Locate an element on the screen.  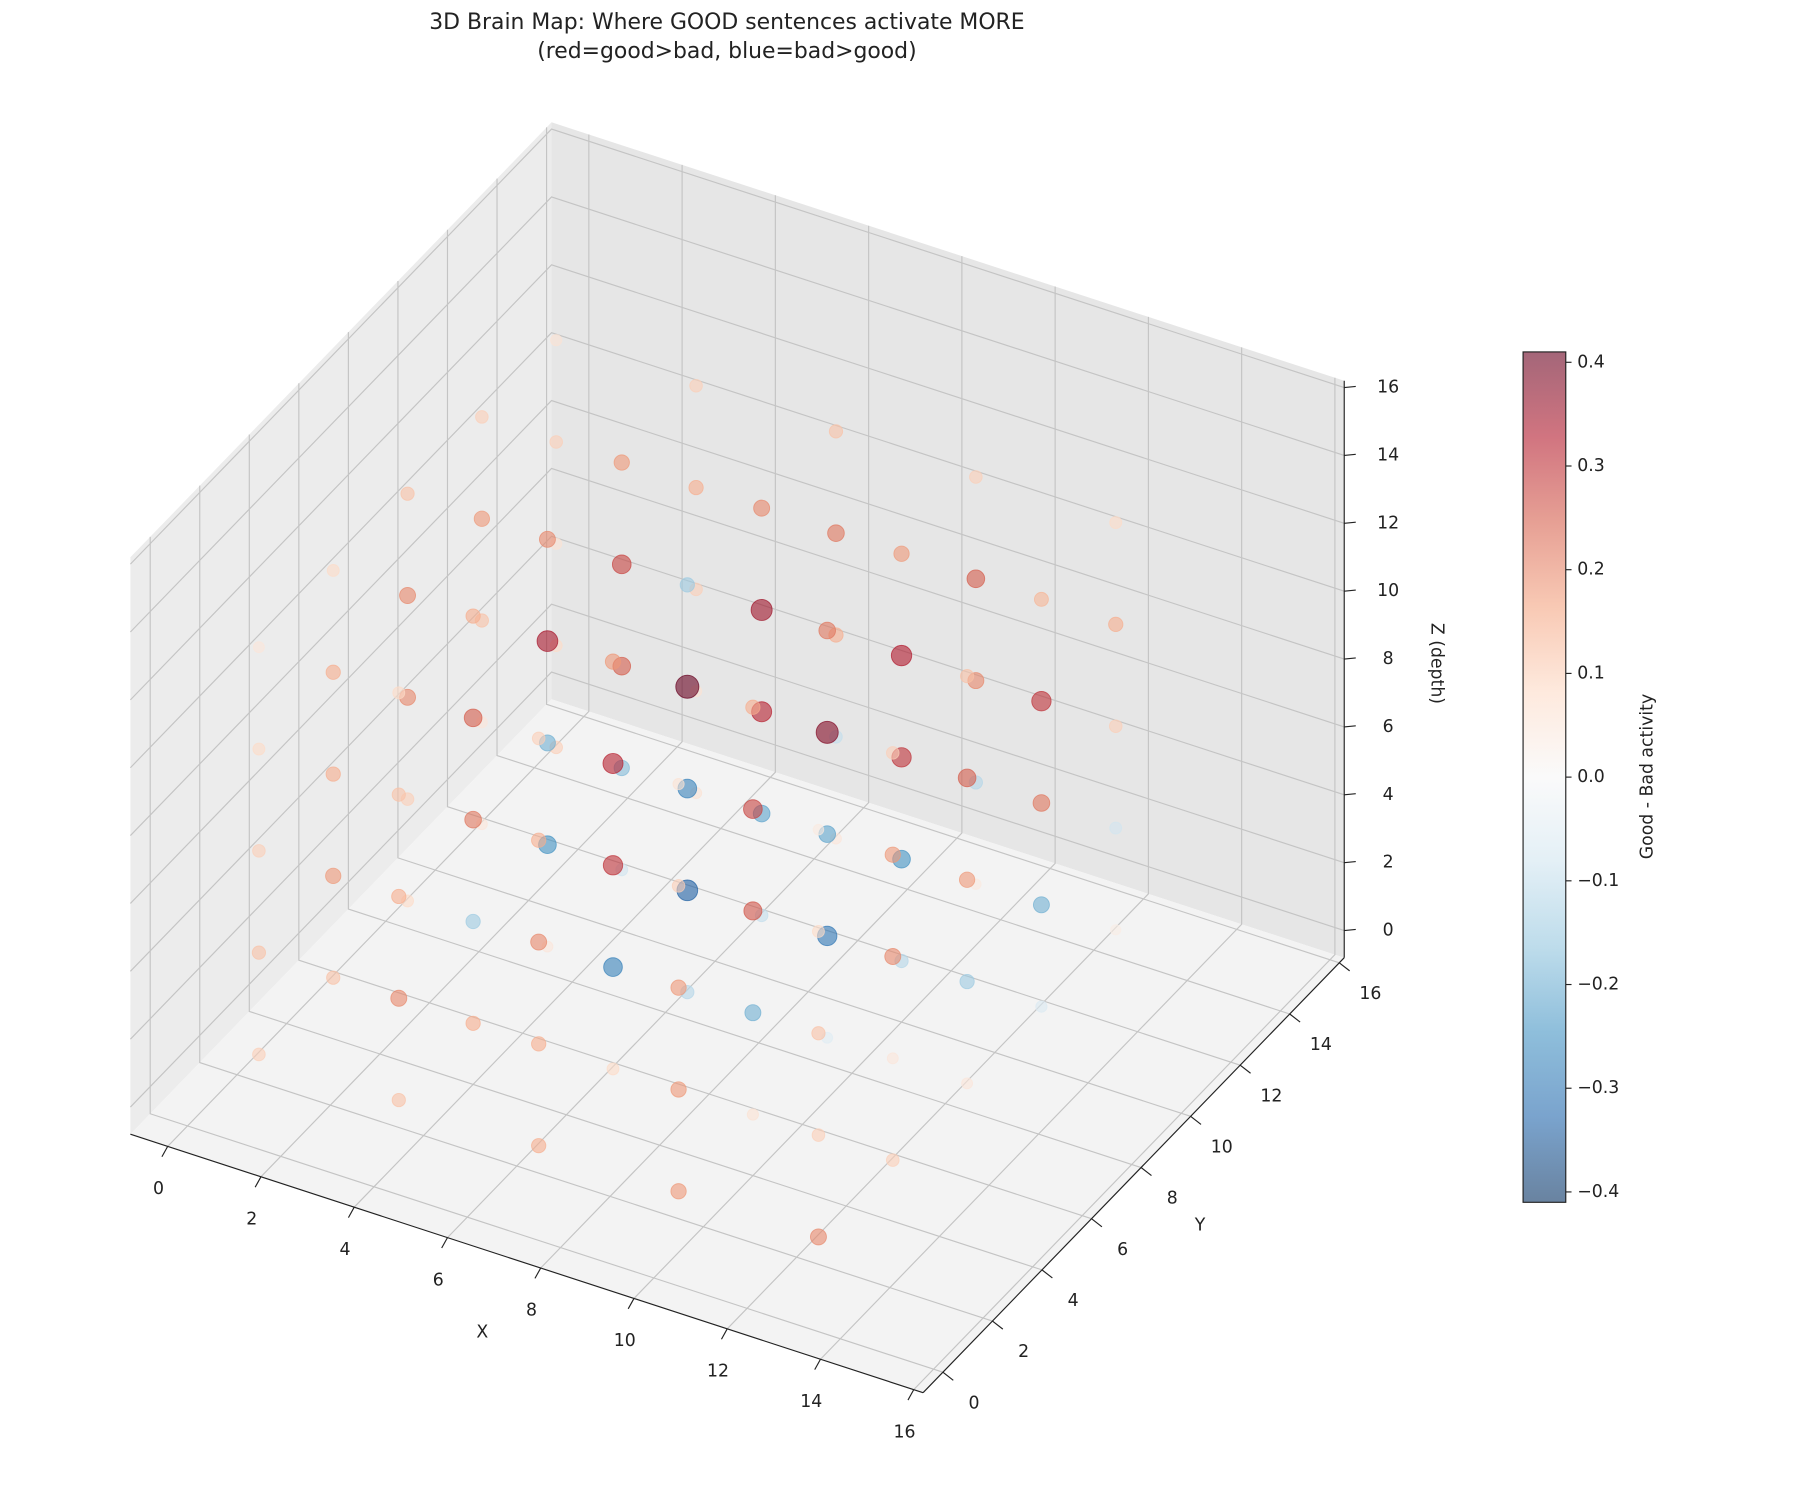
y-tick-label: 4 is located at coordinates (1073, 1301).